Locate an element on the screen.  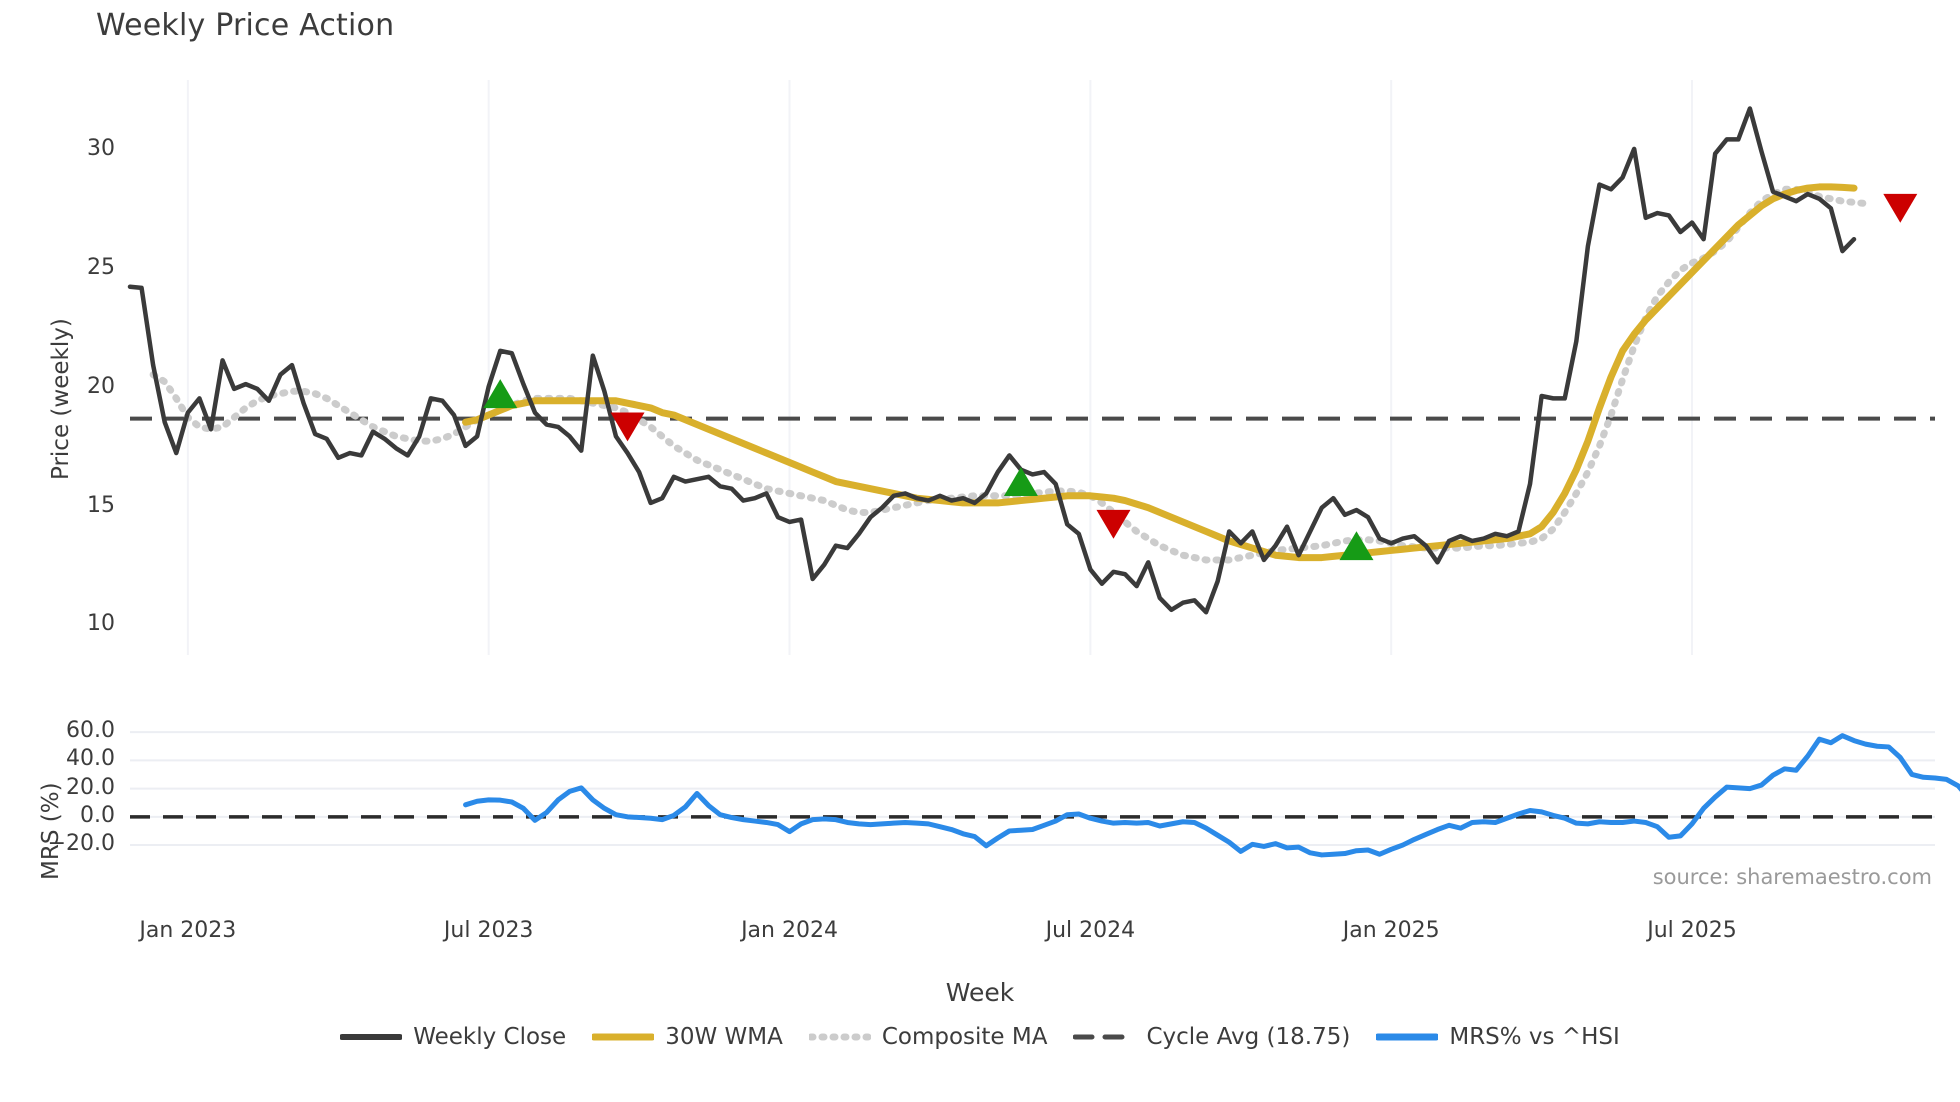
x-tick-5: Jul 2025 is located at coordinates (1692, 930).